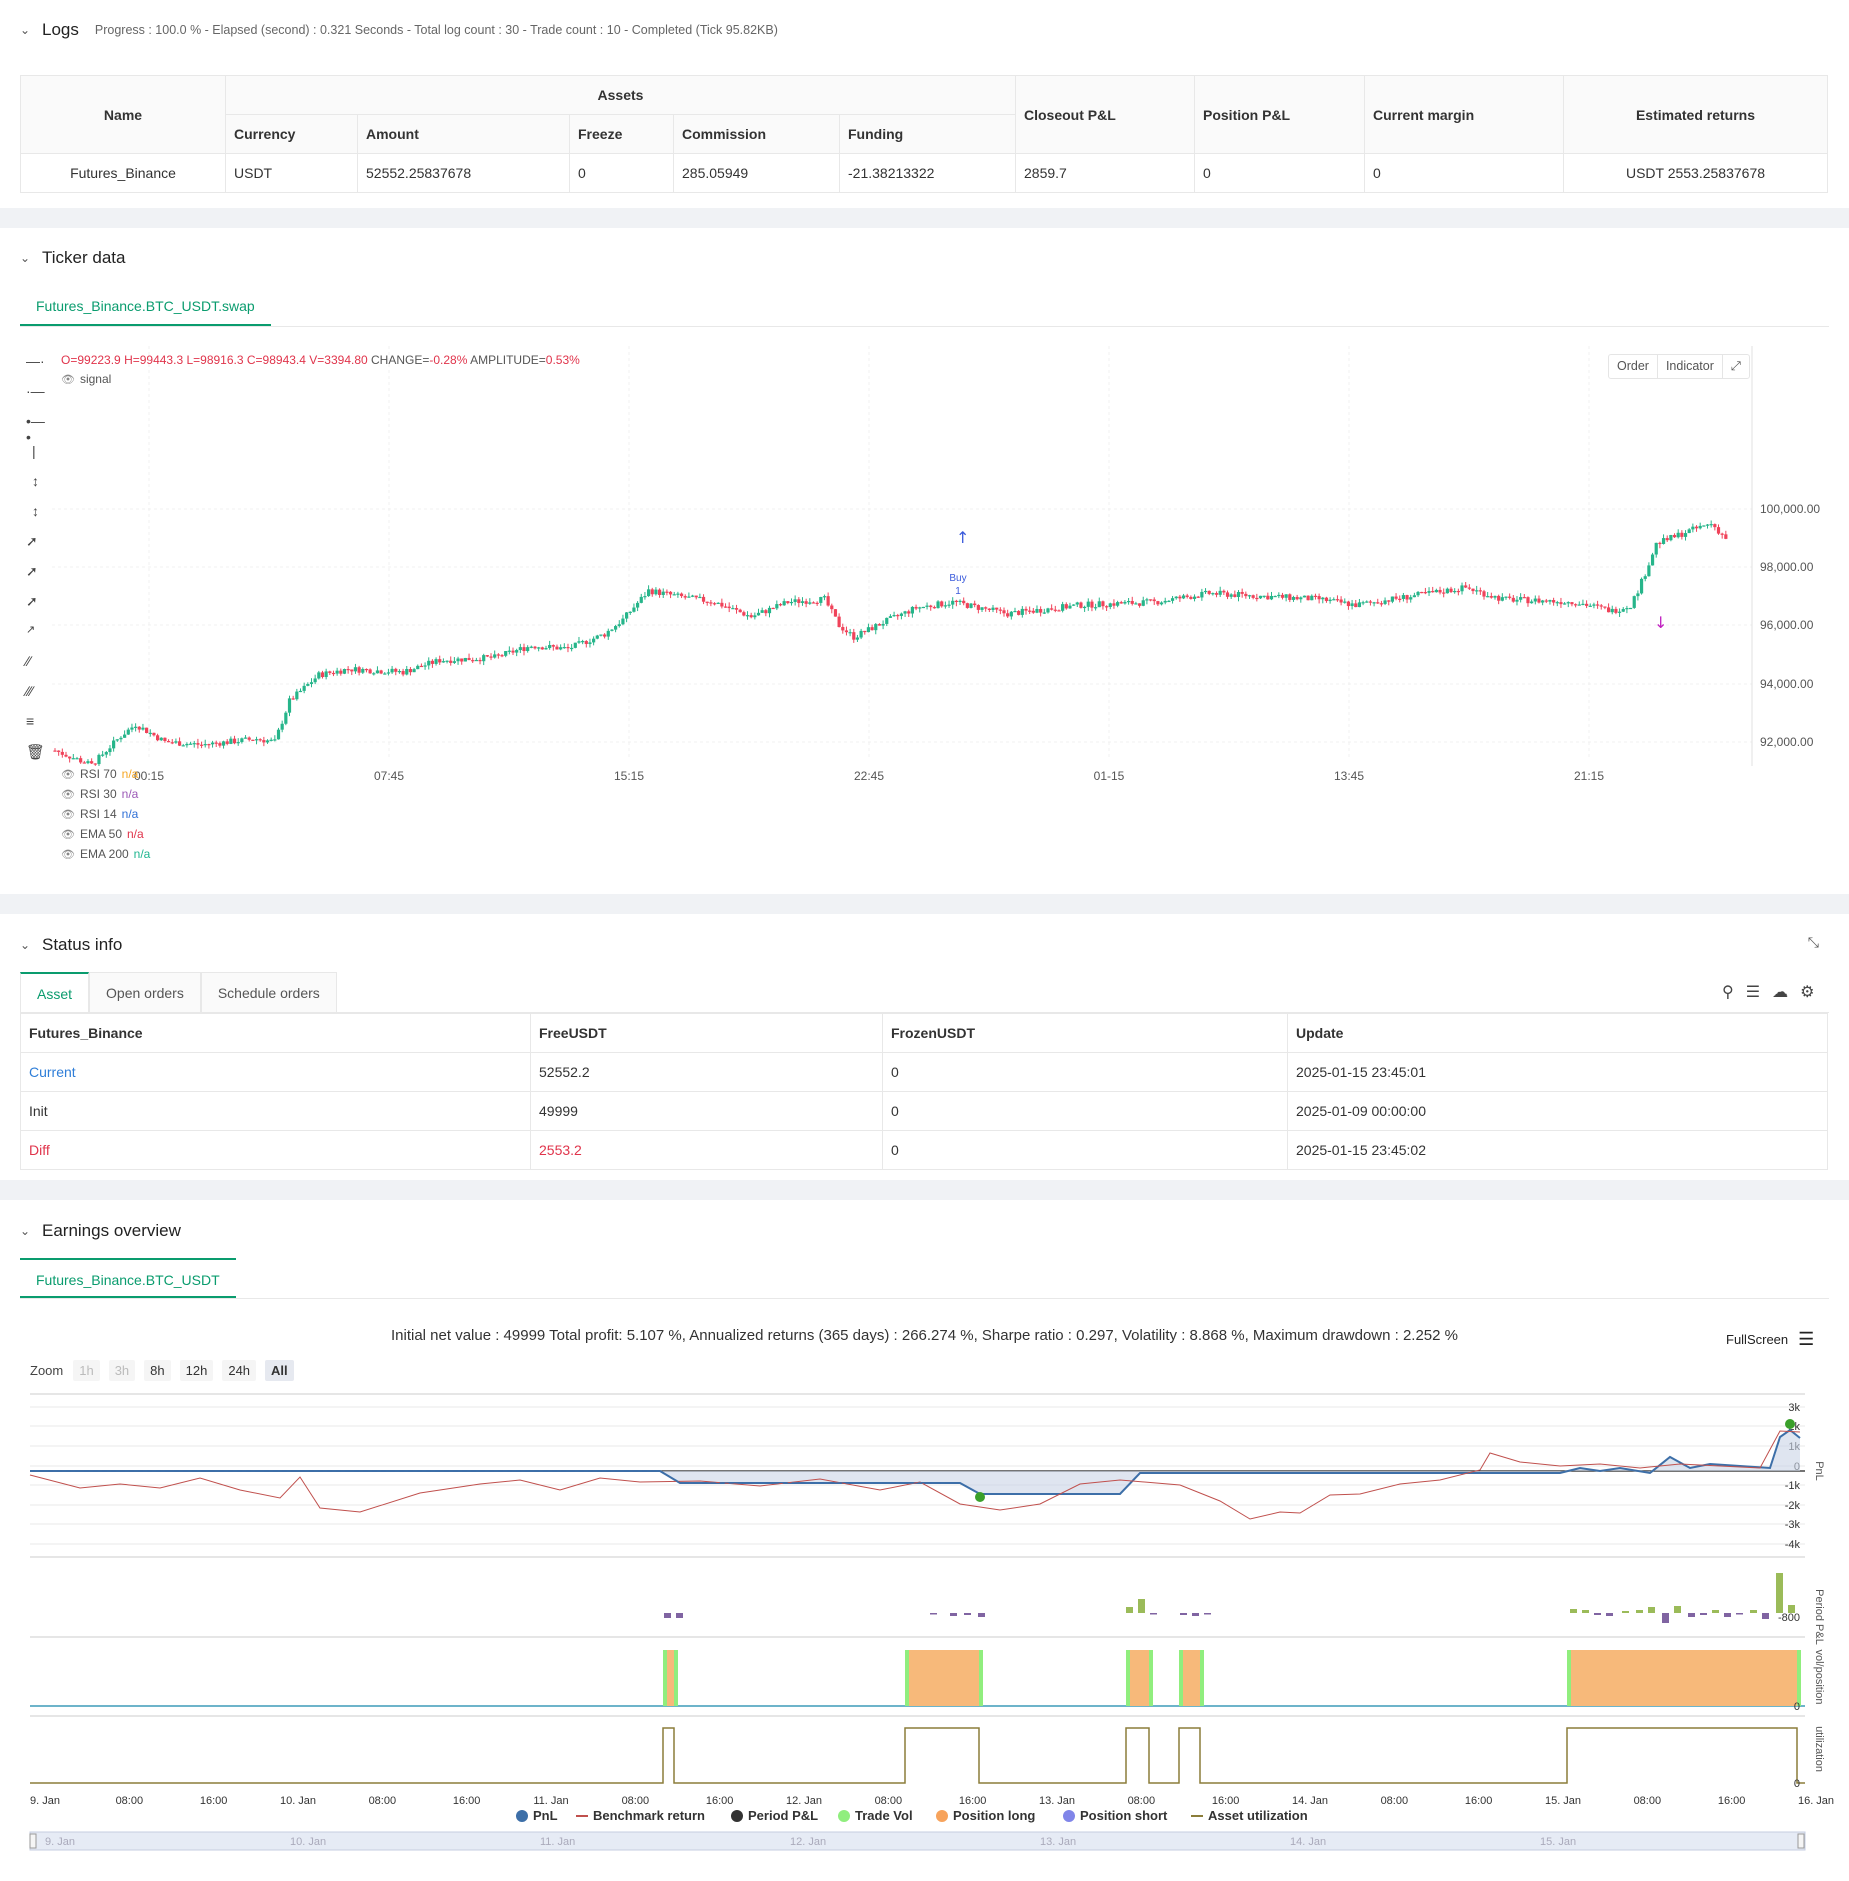 This screenshot has height=1881, width=1849. I want to click on zoom-3h-button: 3h, so click(122, 1370).